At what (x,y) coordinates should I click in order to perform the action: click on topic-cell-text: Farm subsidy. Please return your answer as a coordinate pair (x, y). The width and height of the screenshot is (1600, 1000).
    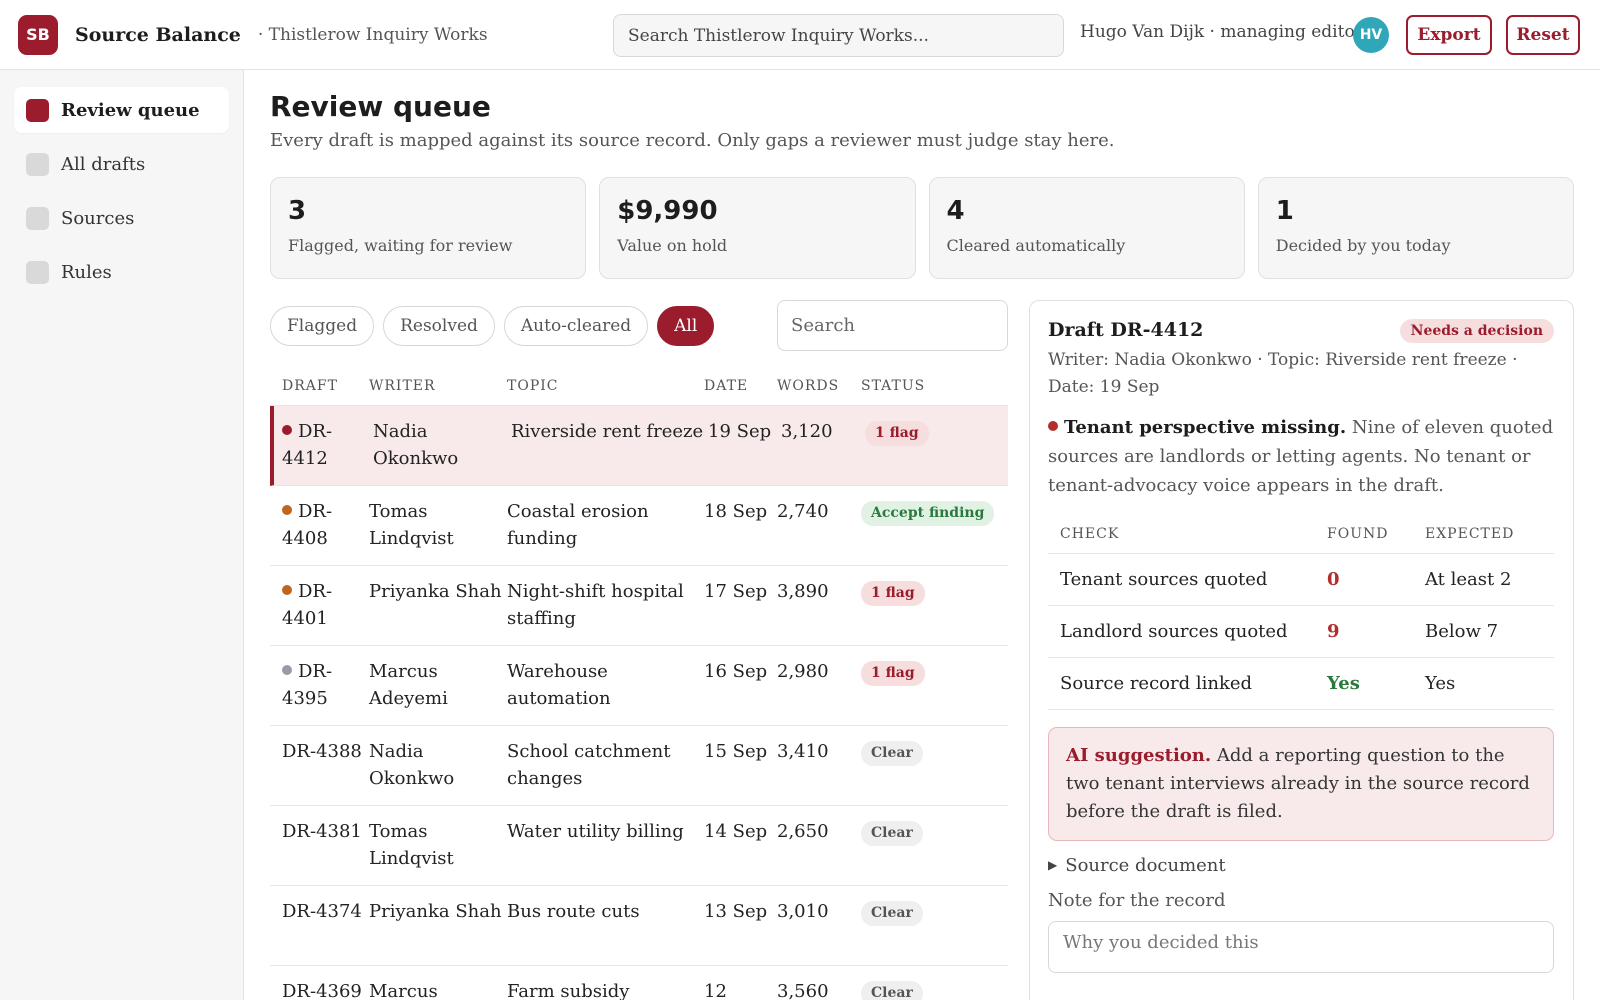
    Looking at the image, I should click on (568, 990).